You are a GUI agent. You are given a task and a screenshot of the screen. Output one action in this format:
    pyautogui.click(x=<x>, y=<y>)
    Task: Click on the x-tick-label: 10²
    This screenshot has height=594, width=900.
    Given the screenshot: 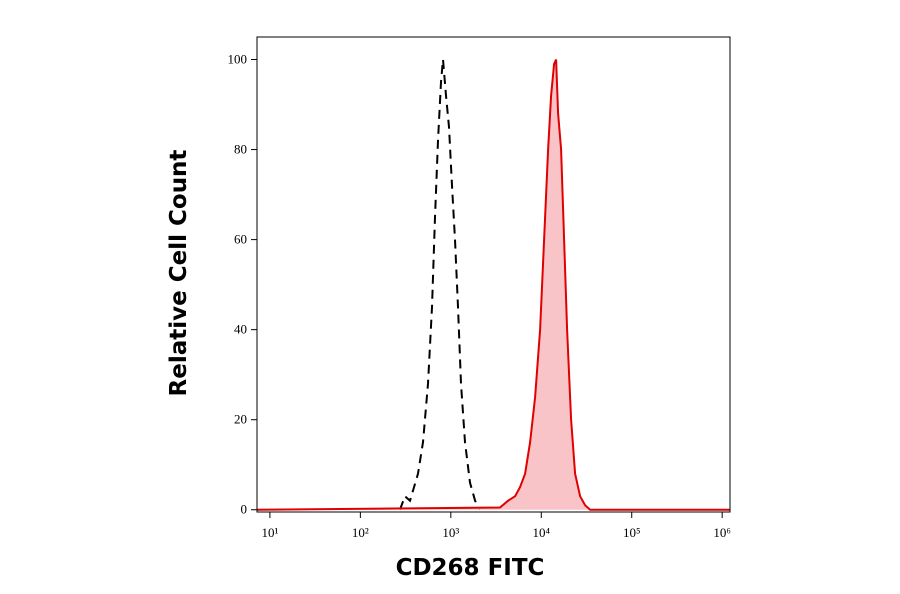 What is the action you would take?
    pyautogui.click(x=360, y=532)
    